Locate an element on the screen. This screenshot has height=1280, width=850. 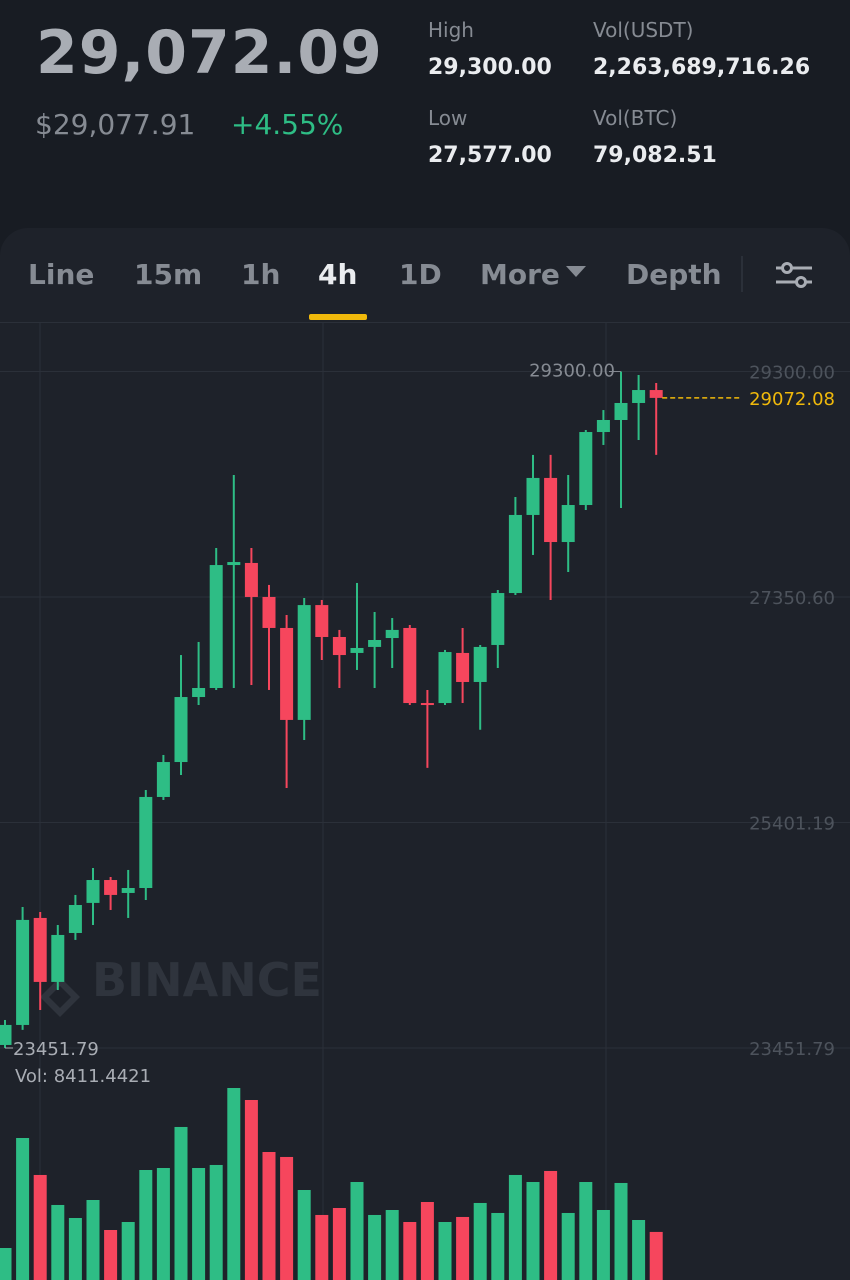
volume-label: Vol: 8411.4421 is located at coordinates (83, 1076).